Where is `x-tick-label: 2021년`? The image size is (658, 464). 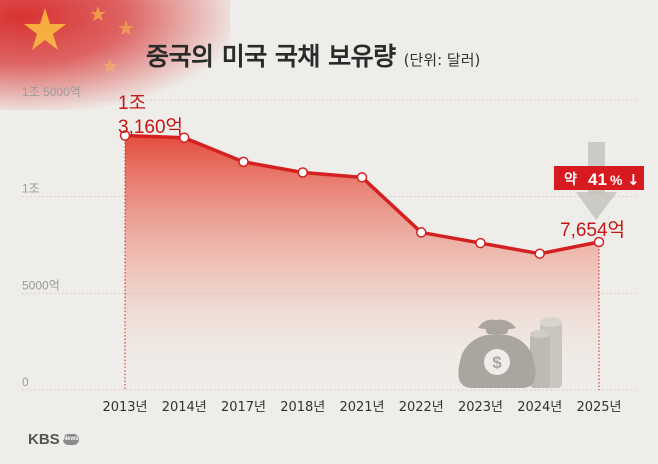 x-tick-label: 2021년 is located at coordinates (361, 407).